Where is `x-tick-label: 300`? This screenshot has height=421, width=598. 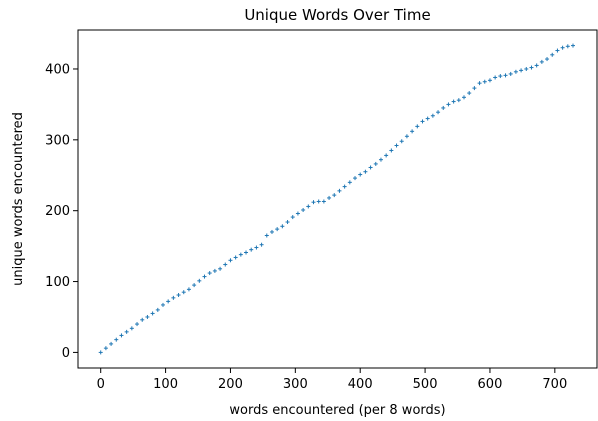
x-tick-label: 300 is located at coordinates (295, 384).